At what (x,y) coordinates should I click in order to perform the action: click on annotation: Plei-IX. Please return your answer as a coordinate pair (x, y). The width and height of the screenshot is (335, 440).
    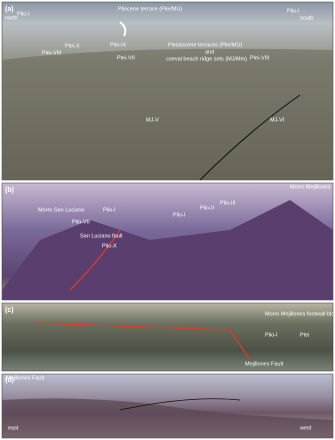
    Looking at the image, I should click on (118, 45).